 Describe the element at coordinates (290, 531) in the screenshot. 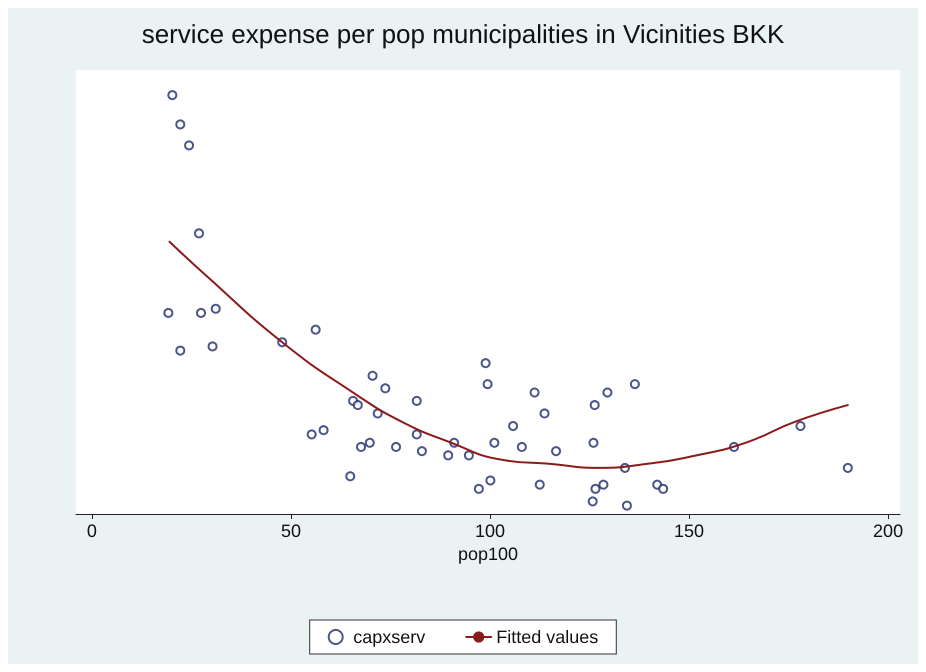

I see `x-tick-label: 50` at that location.